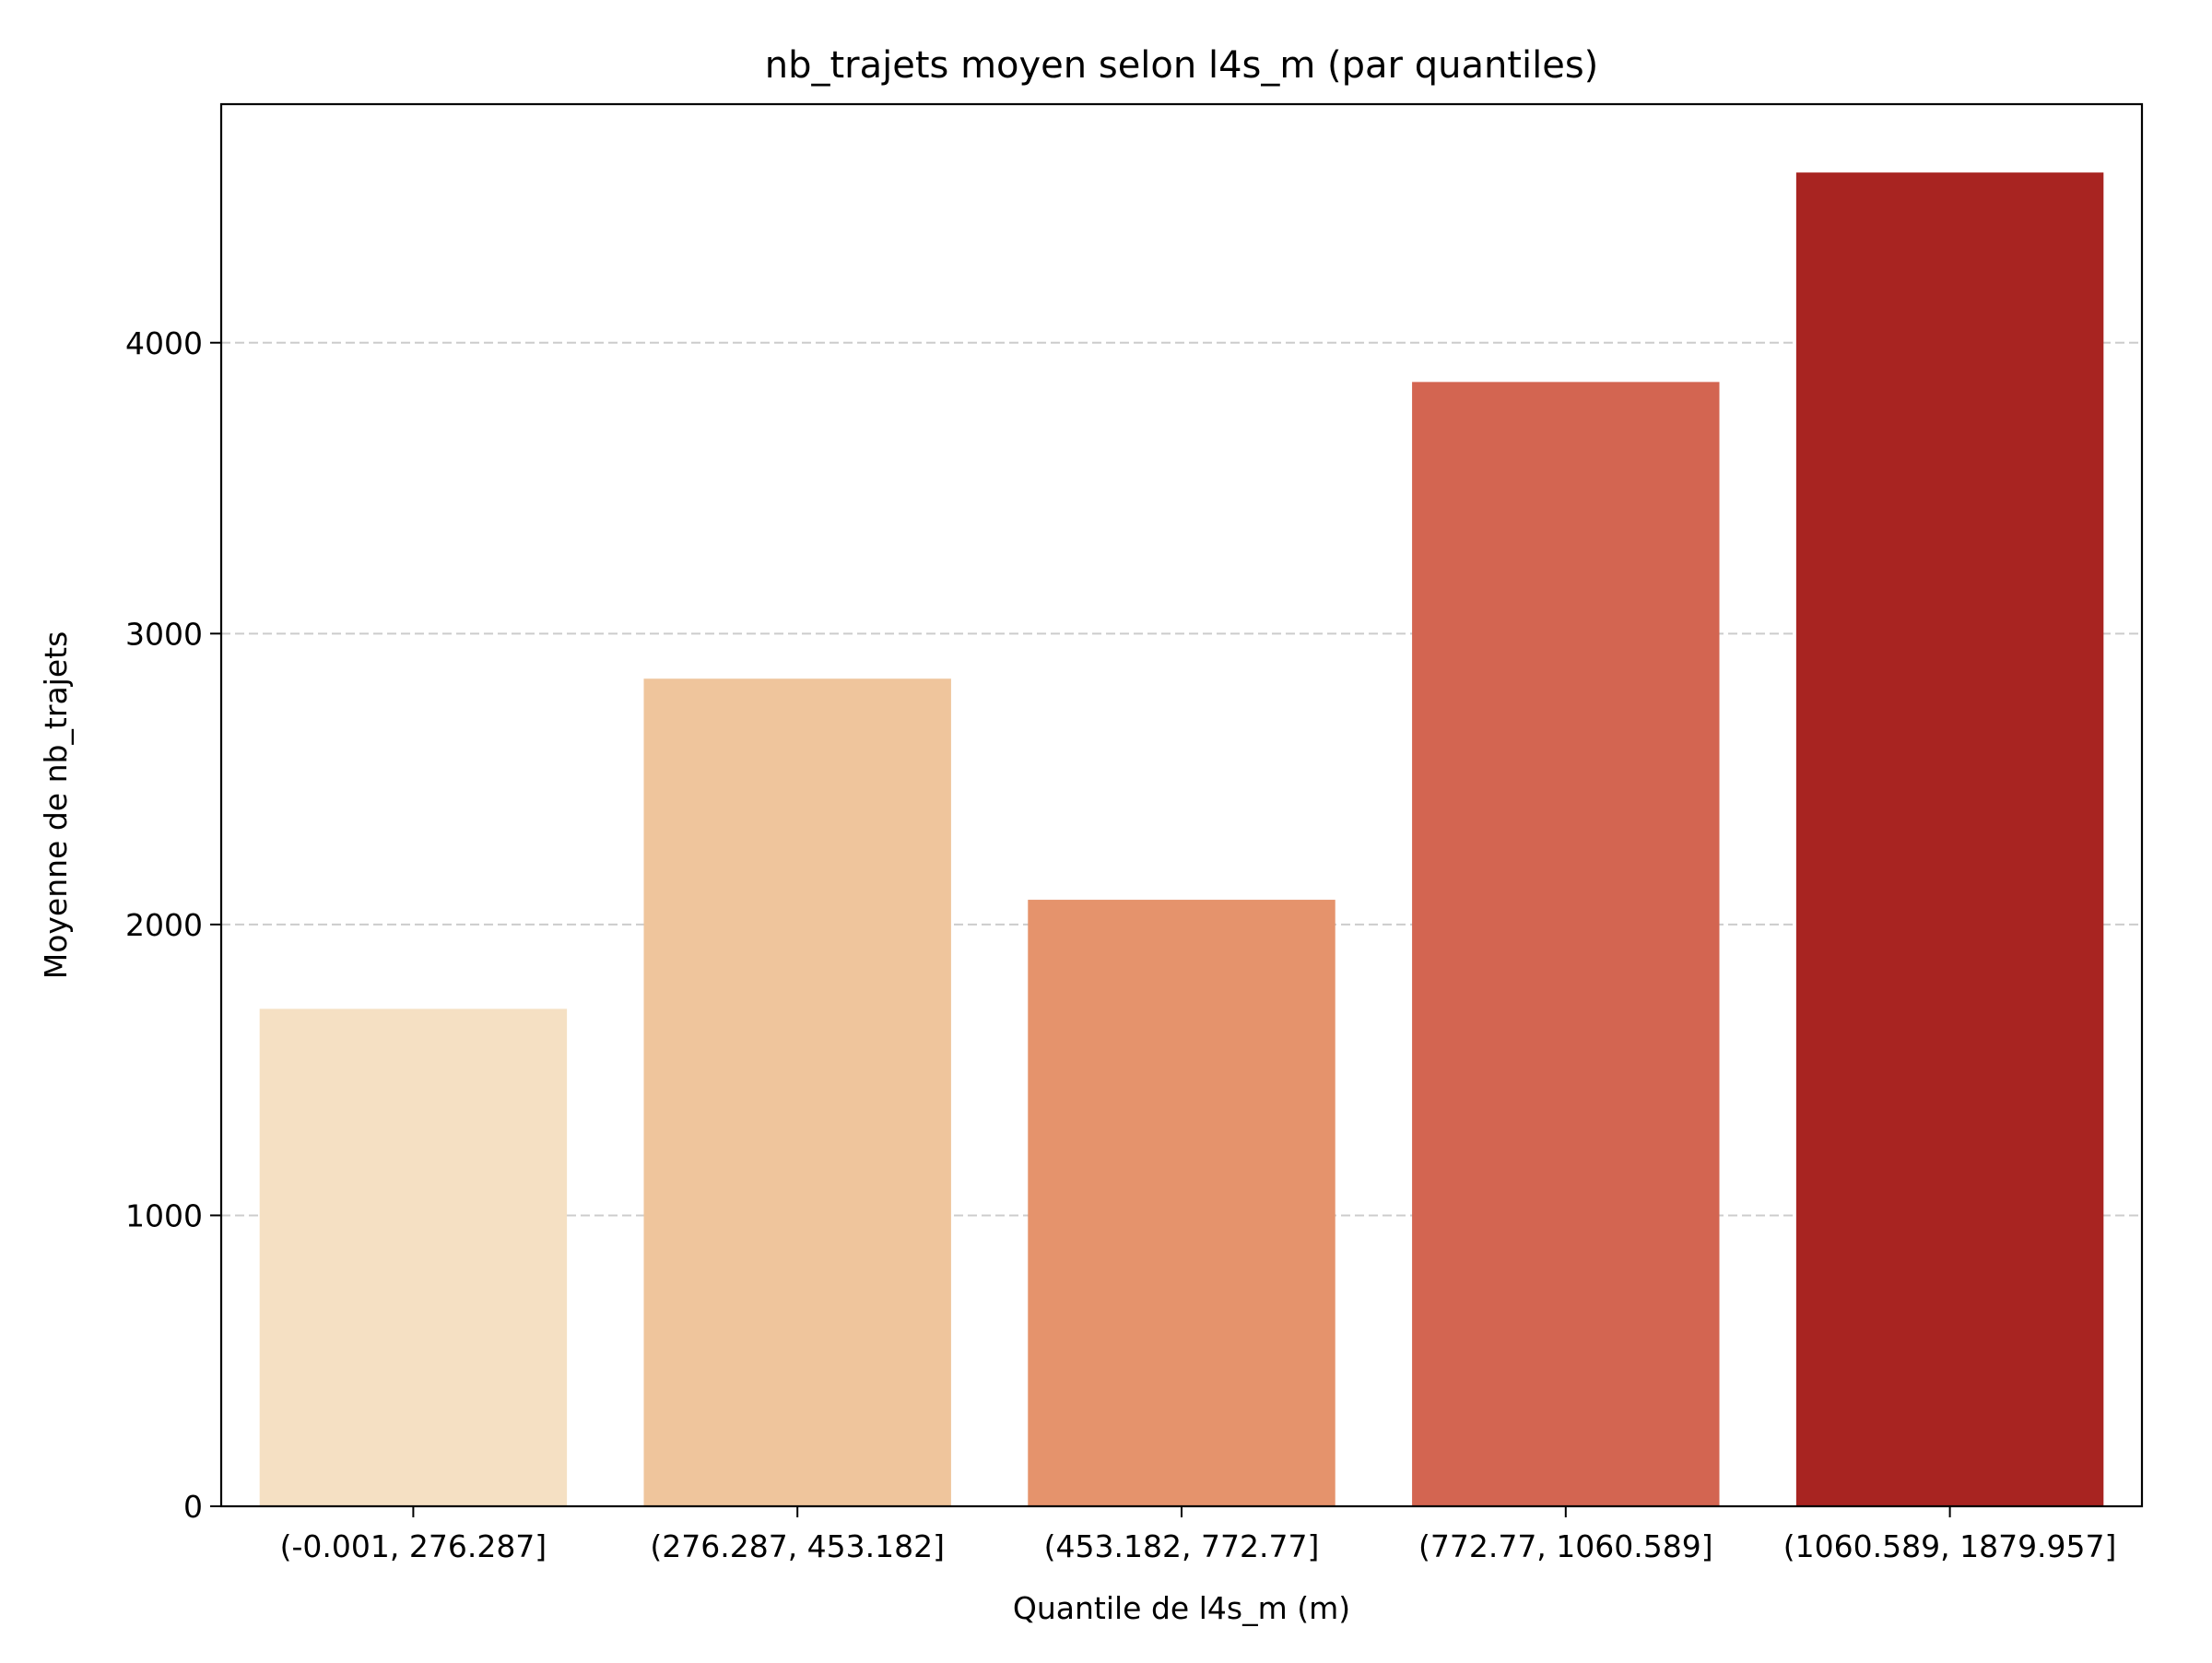  What do you see at coordinates (56, 805) in the screenshot?
I see `y-axis-label: Moyenne de nb_trajets` at bounding box center [56, 805].